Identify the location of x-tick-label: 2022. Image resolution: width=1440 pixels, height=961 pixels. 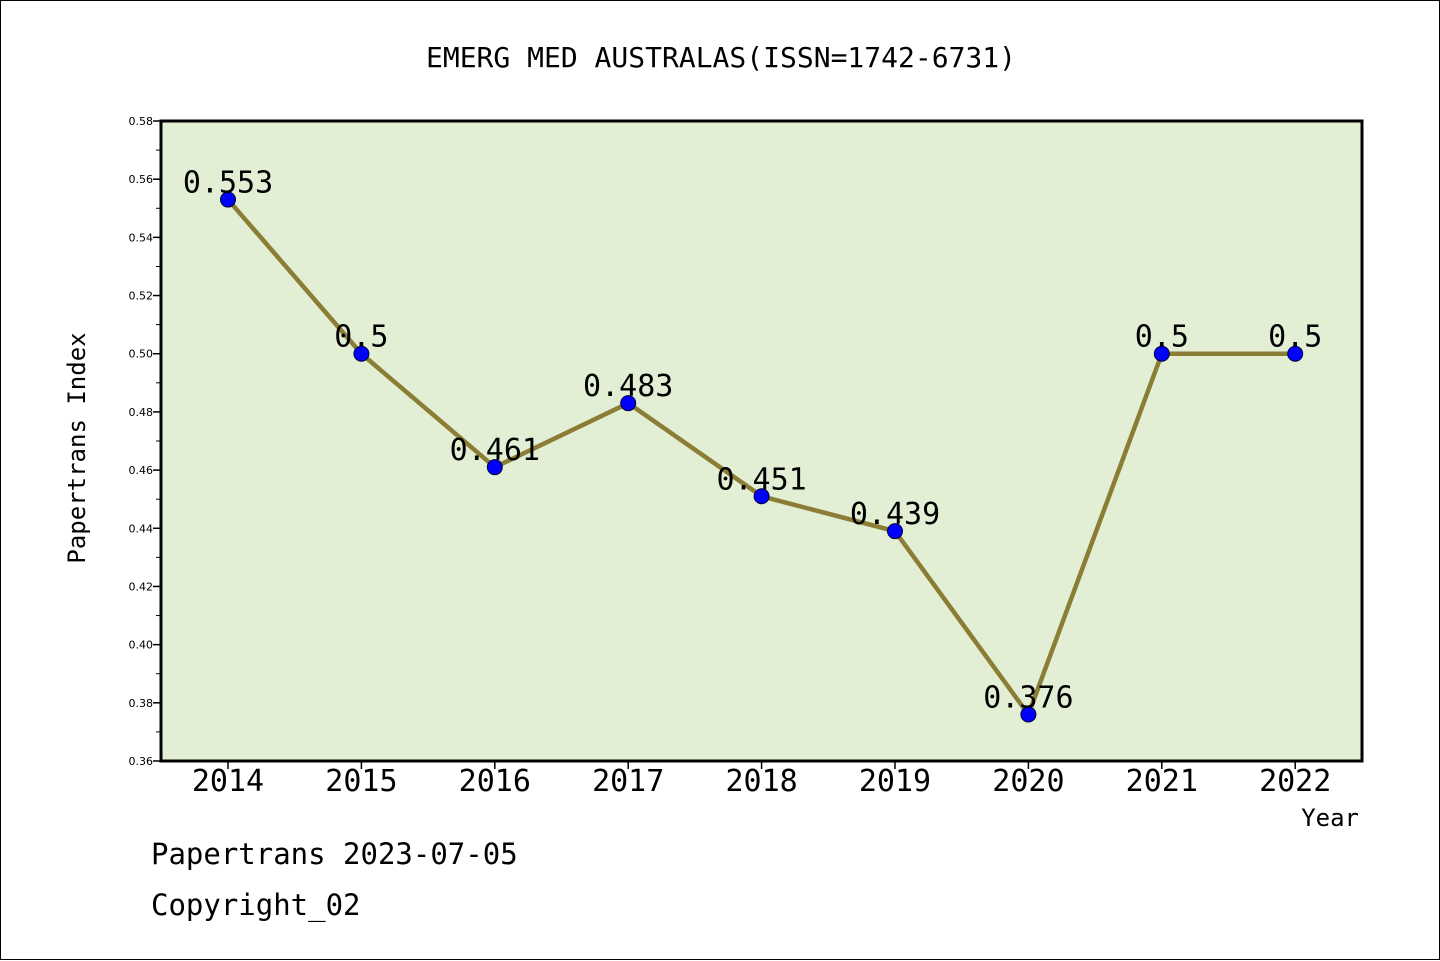
(1295, 781).